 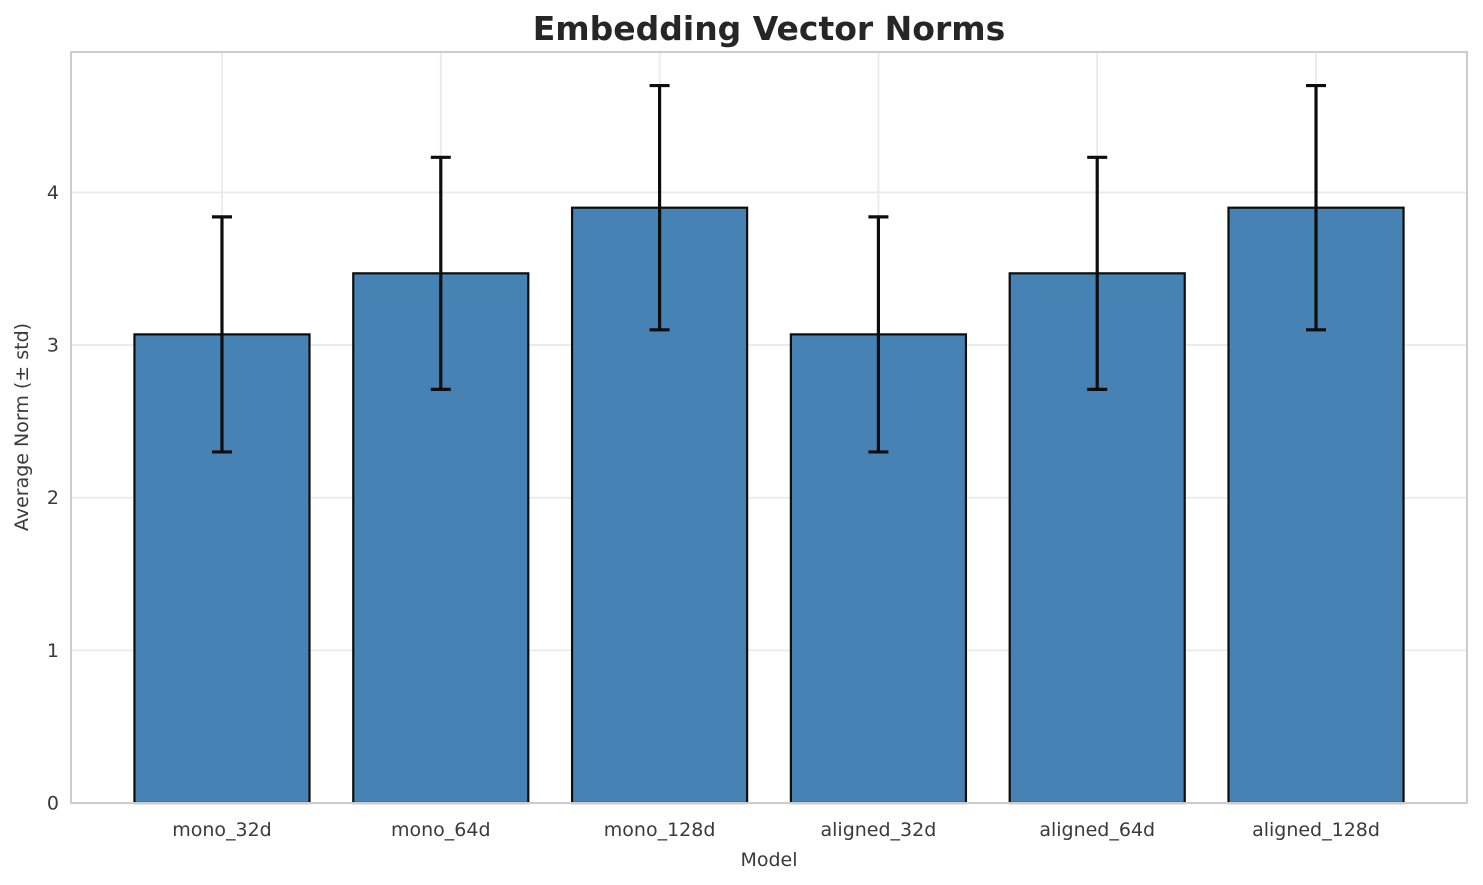 I want to click on x-tick-label-aligned_128d: aligned_128d, so click(x=1316, y=830).